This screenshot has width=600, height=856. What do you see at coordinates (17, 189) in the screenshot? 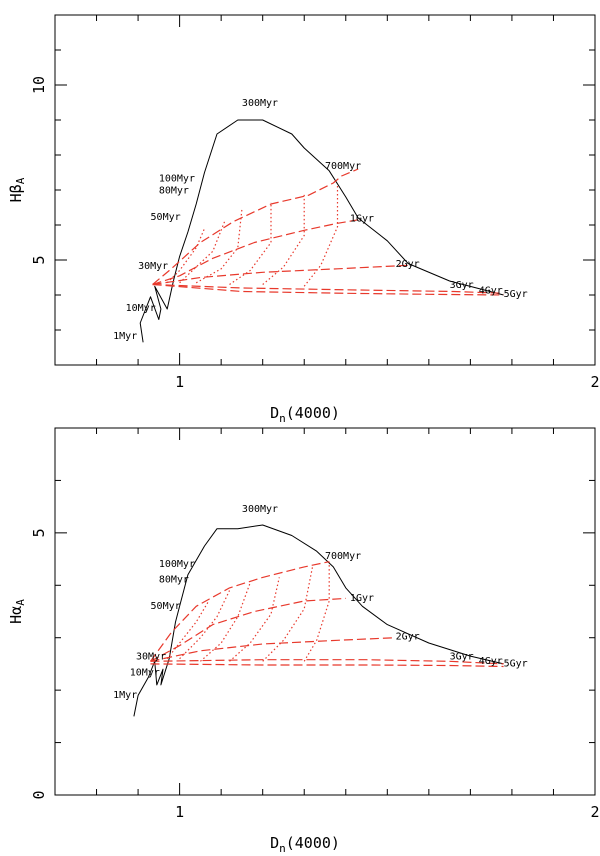
I see `y-axis-label: HβA` at bounding box center [17, 189].